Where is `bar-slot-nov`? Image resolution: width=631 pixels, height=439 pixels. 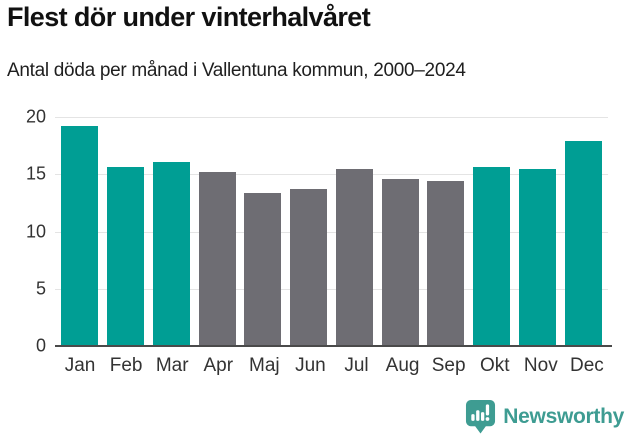
bar-slot-nov is located at coordinates (538, 231).